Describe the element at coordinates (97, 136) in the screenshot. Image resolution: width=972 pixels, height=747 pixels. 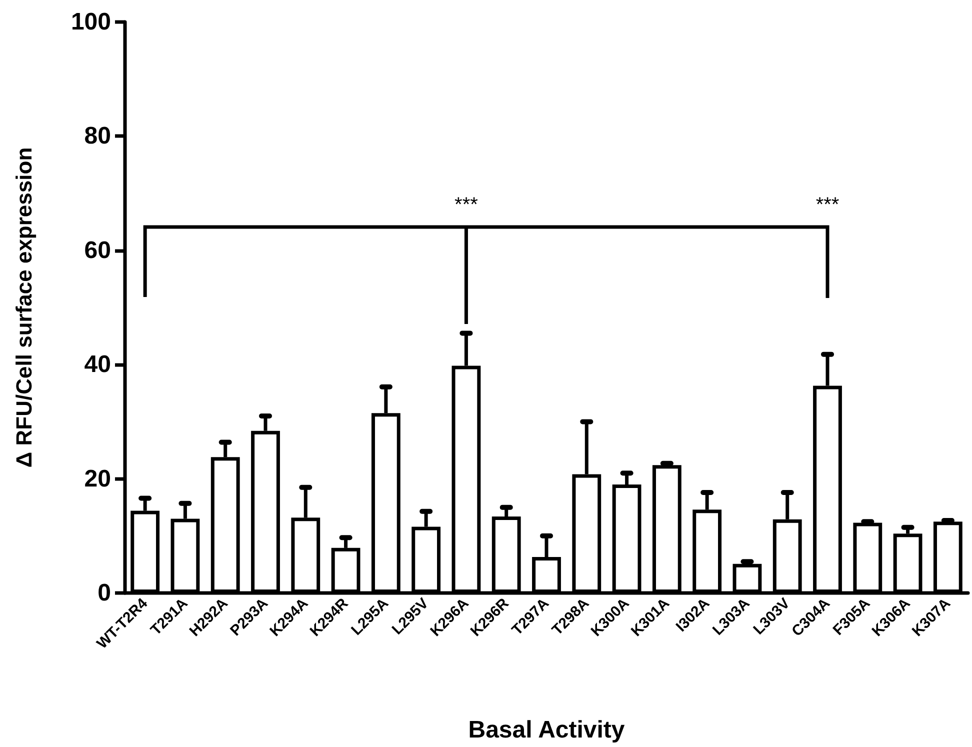
I see `y-tick-label: 80` at that location.